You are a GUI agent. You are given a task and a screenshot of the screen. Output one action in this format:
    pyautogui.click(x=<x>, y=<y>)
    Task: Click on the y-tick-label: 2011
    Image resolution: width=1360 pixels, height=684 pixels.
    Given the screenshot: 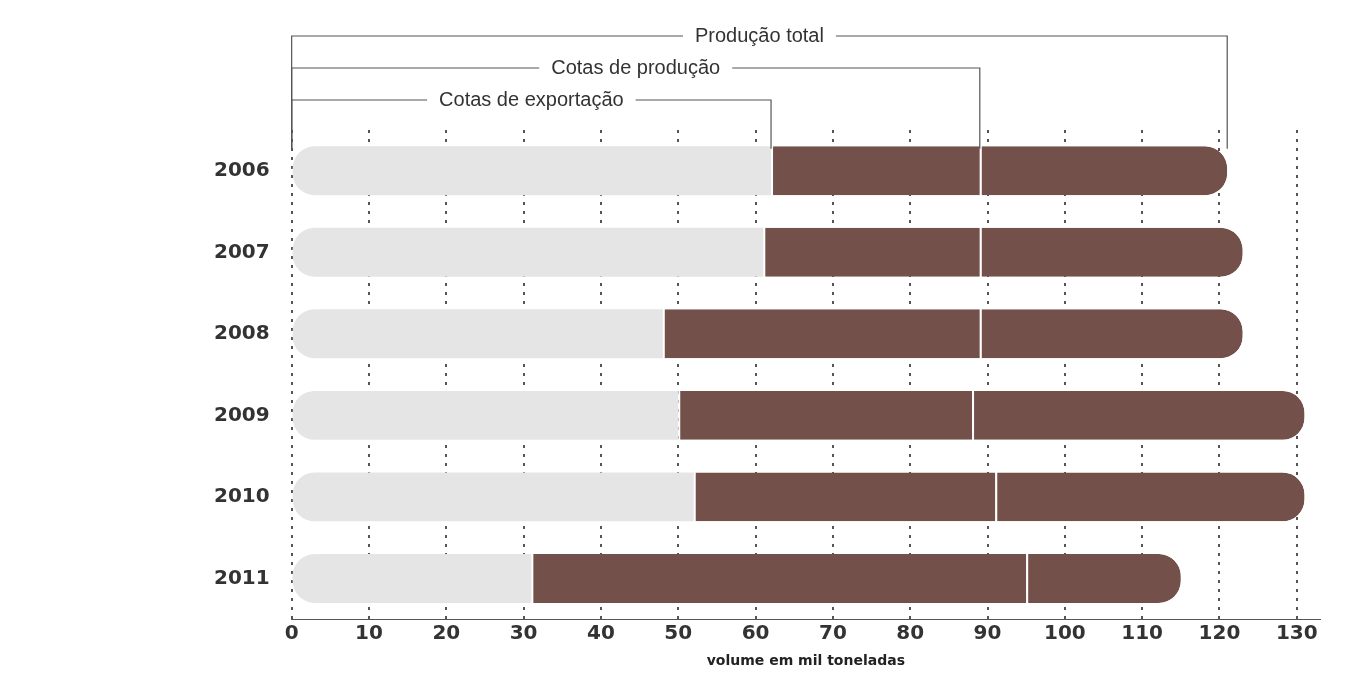 What is the action you would take?
    pyautogui.click(x=241, y=576)
    